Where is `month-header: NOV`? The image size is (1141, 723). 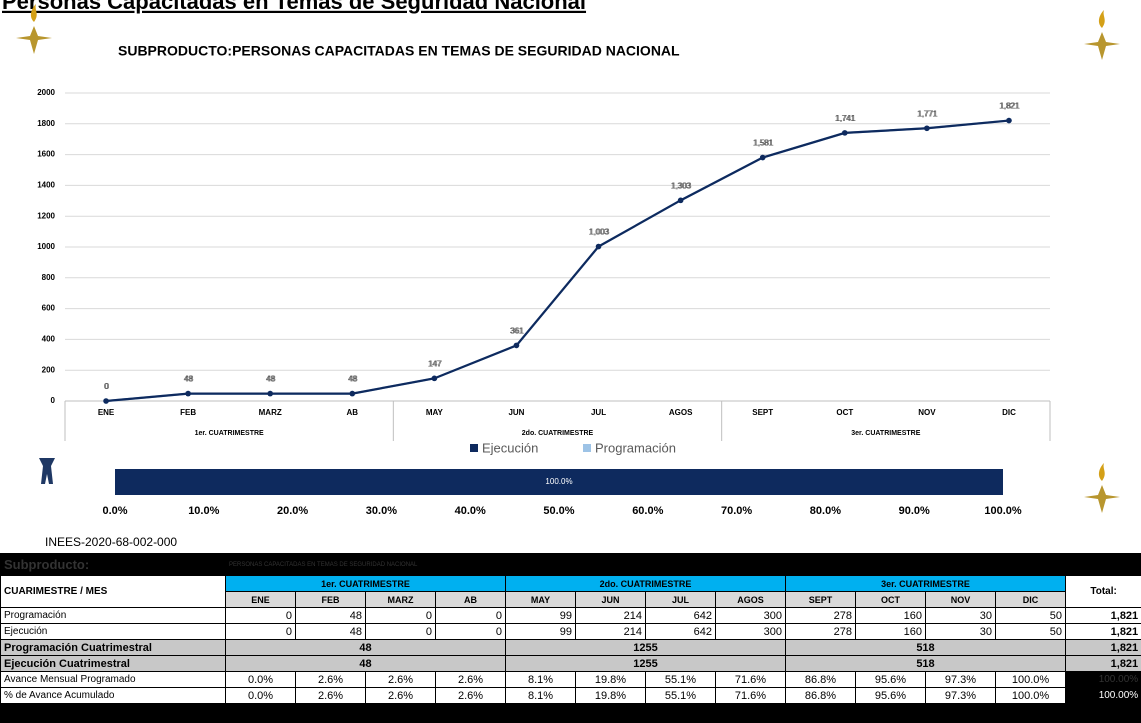
month-header: NOV is located at coordinates (960, 599).